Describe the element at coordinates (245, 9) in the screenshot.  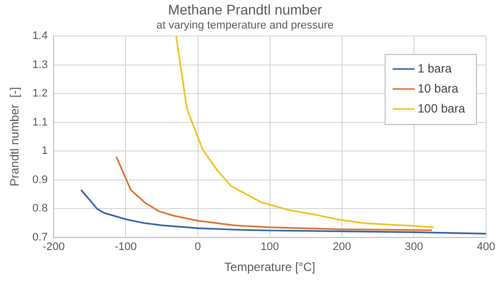
I see `chart-title: Methane Prandtl number` at that location.